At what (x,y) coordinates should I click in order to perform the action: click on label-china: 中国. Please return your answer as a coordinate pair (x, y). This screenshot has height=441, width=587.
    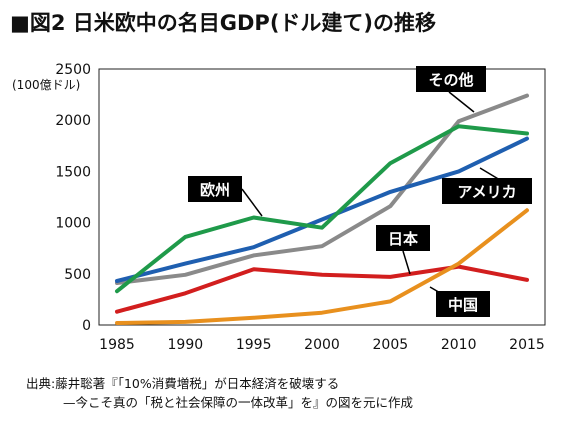
    Looking at the image, I should click on (463, 304).